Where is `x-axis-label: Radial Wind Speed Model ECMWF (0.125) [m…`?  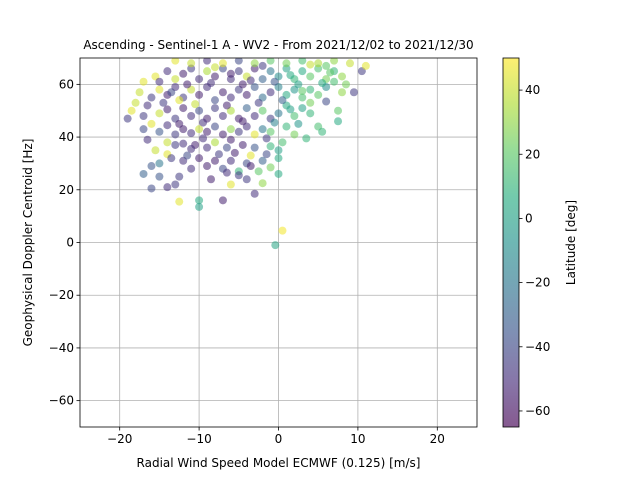 x-axis-label: Radial Wind Speed Model ECMWF (0.125) [m… is located at coordinates (279, 463).